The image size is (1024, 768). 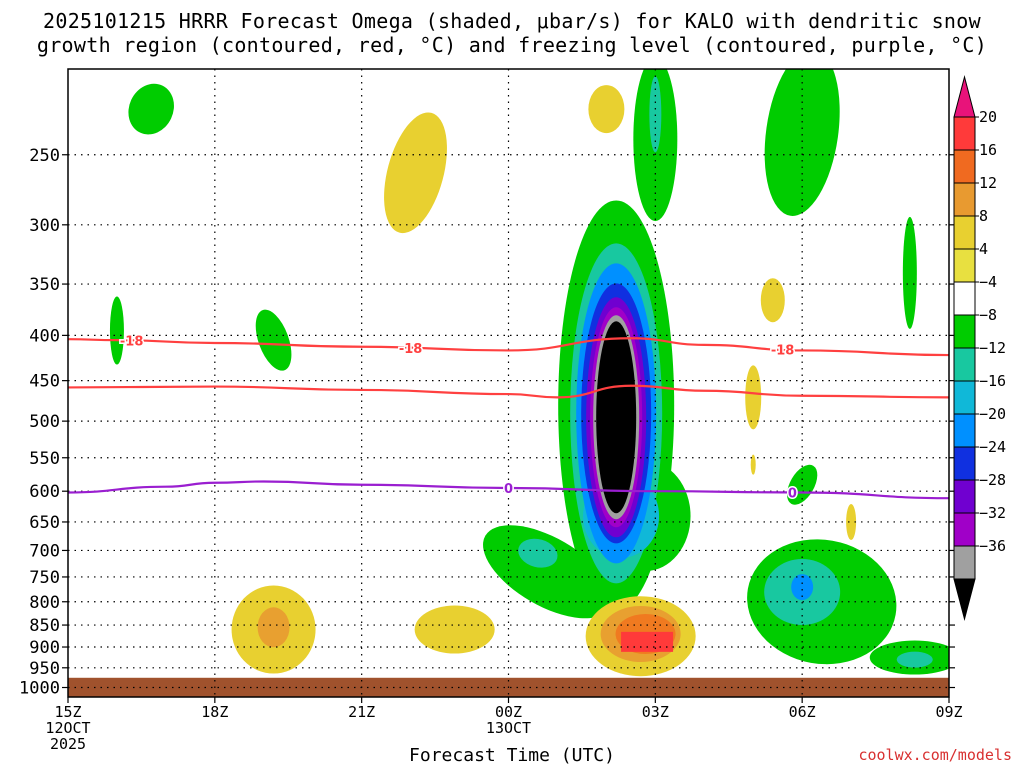 I want to click on source-credit: coolwx.com/models, so click(x=935, y=755).